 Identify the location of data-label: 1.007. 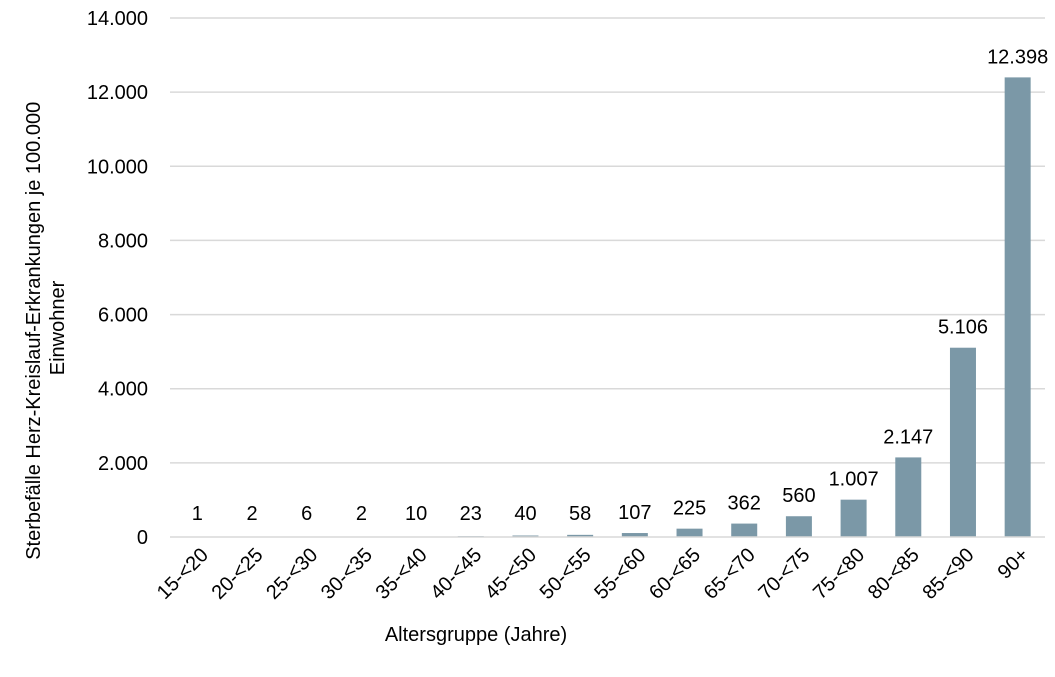
(854, 480).